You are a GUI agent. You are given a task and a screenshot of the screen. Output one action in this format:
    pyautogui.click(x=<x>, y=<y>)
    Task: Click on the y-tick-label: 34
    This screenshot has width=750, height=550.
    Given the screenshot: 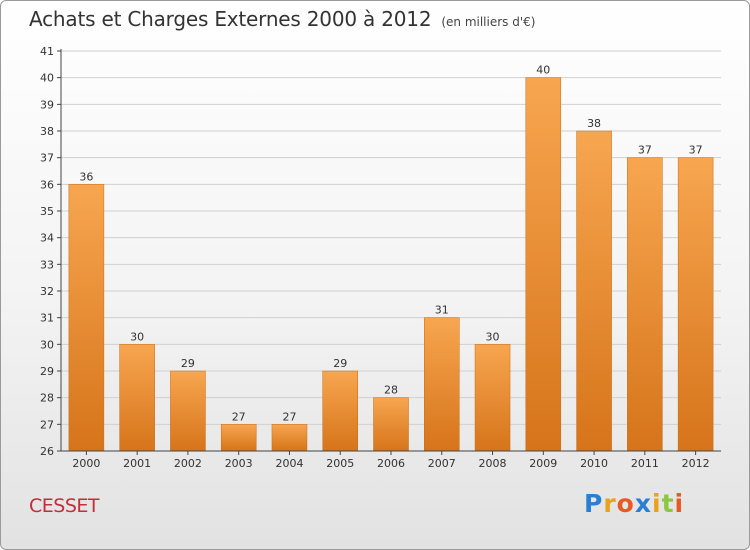 What is the action you would take?
    pyautogui.click(x=47, y=238)
    